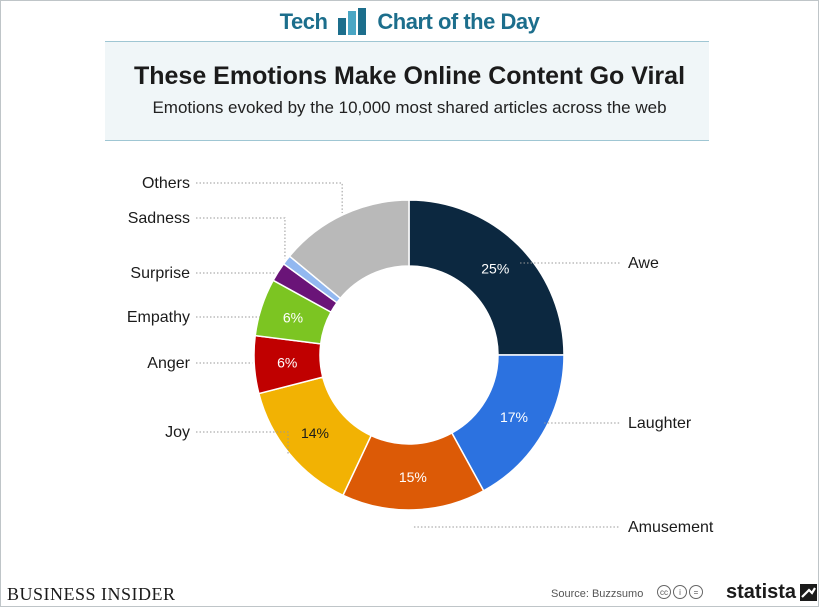  I want to click on statista-logo: statista, so click(772, 592).